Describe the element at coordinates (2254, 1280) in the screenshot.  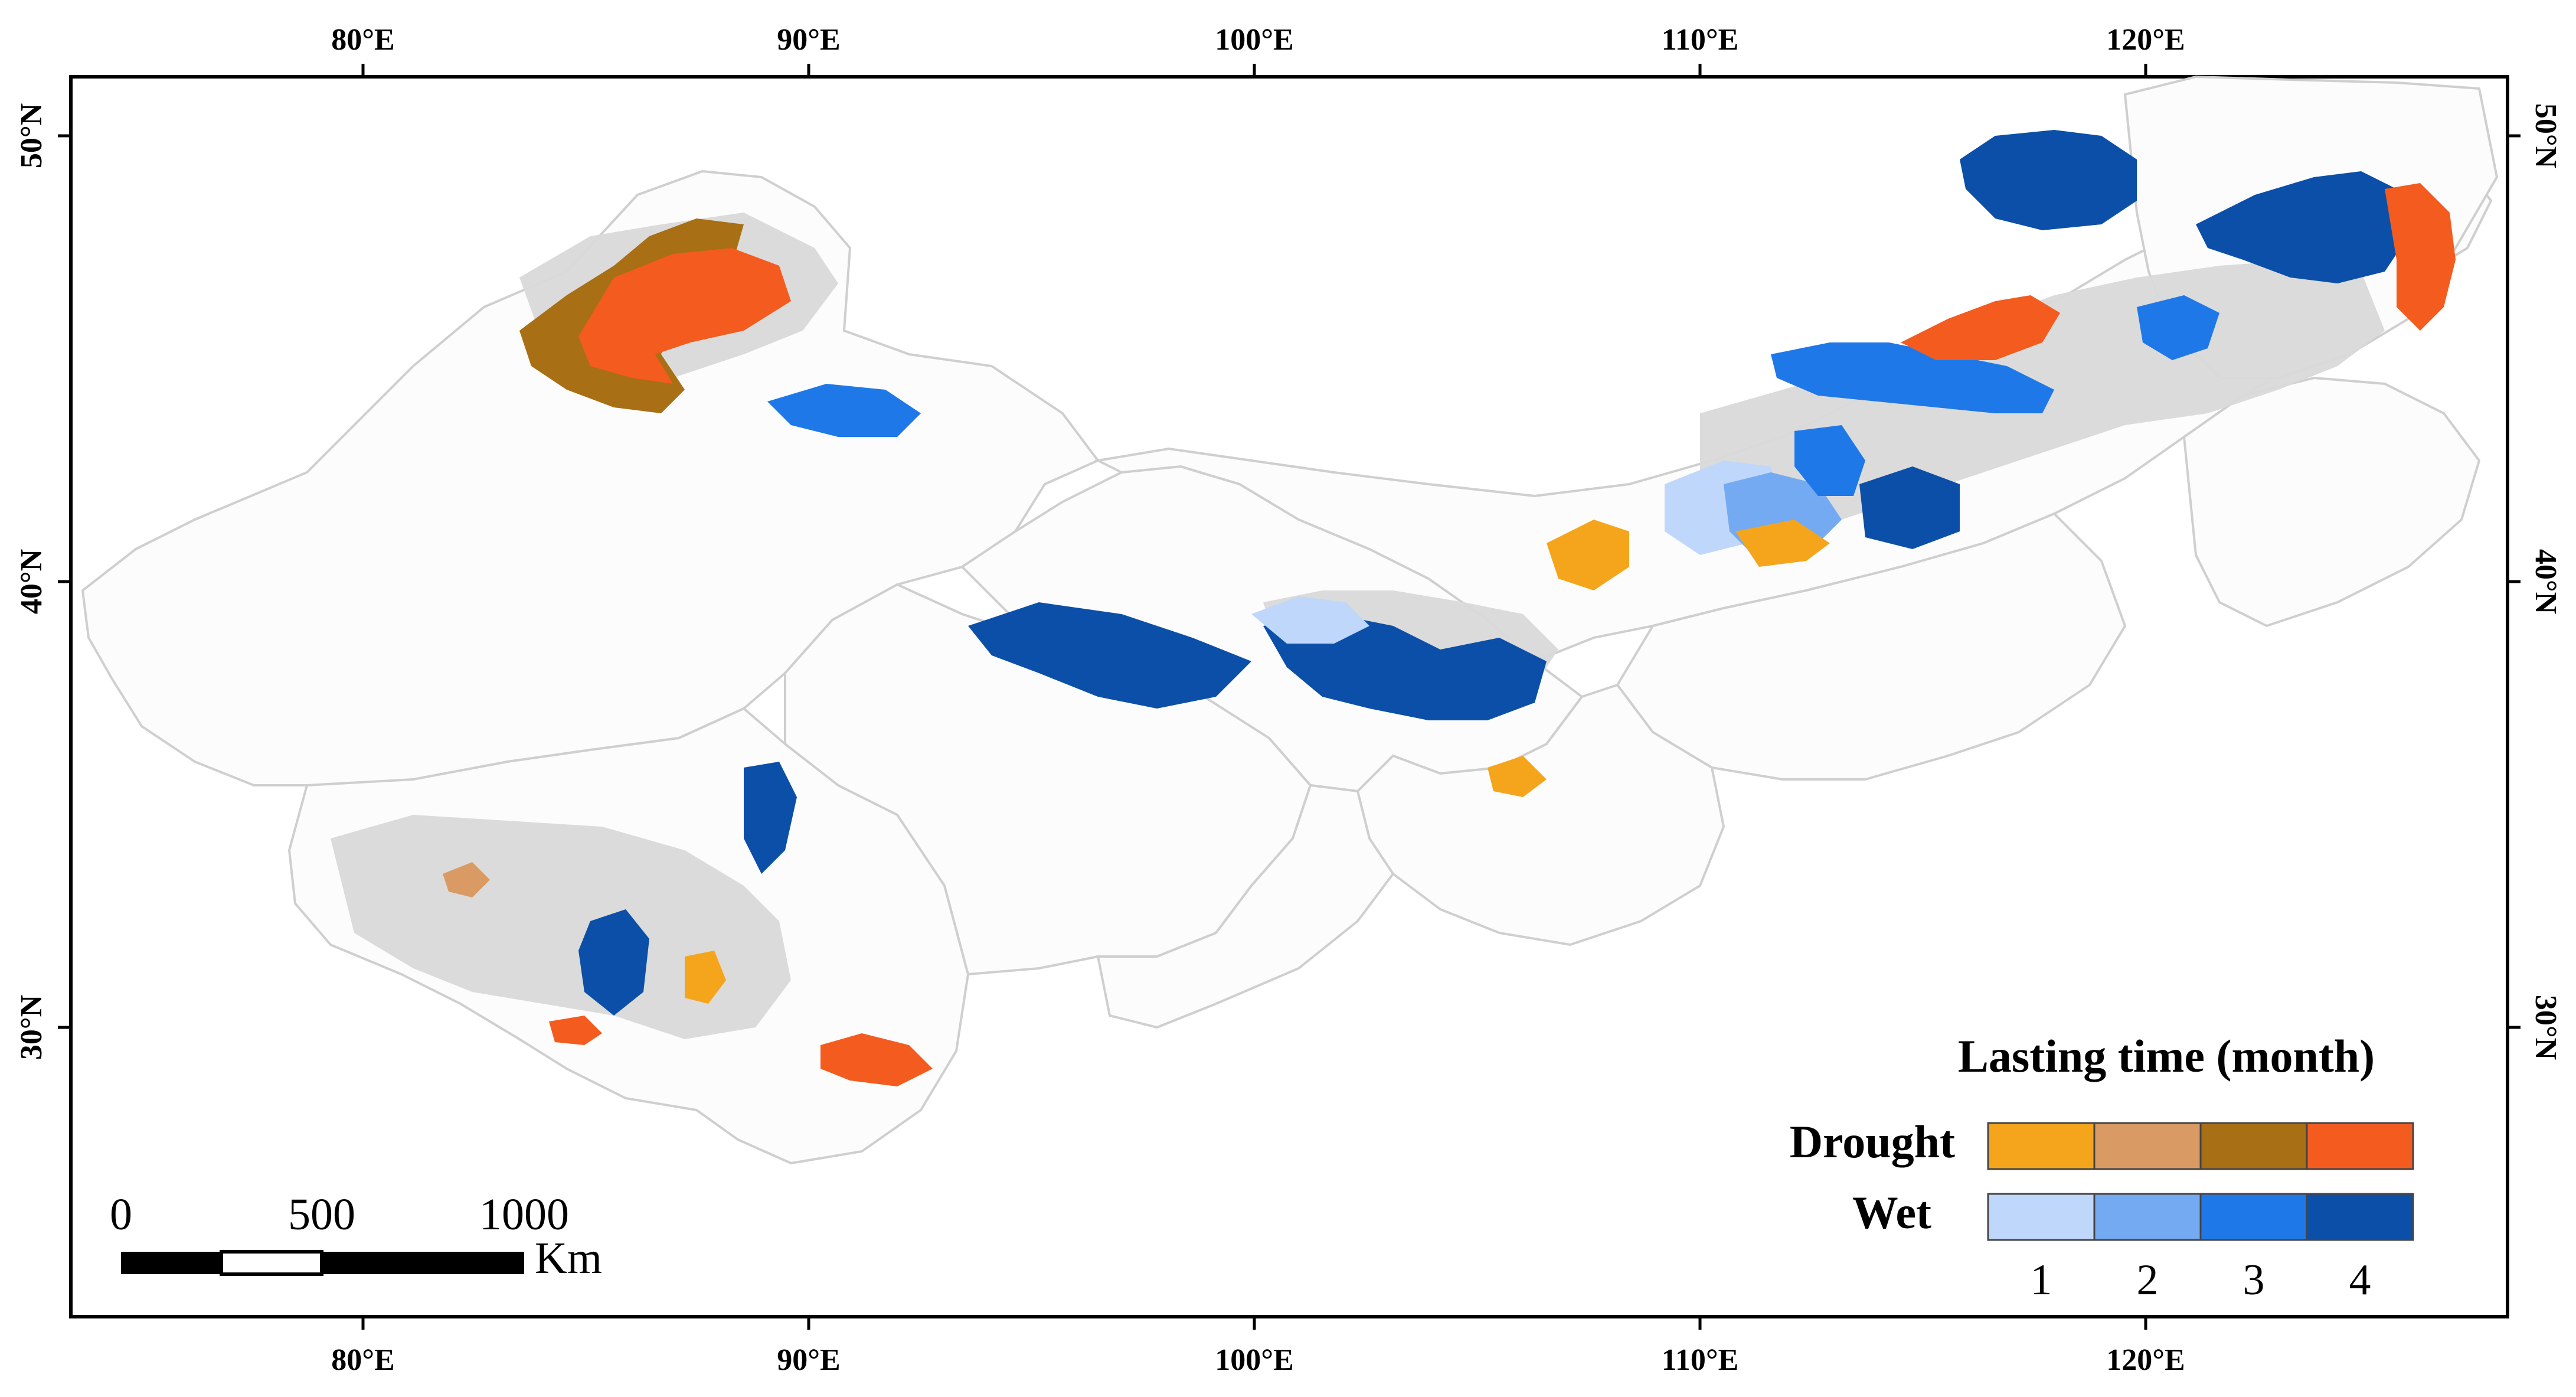
I see `legend-class-label: 3` at that location.